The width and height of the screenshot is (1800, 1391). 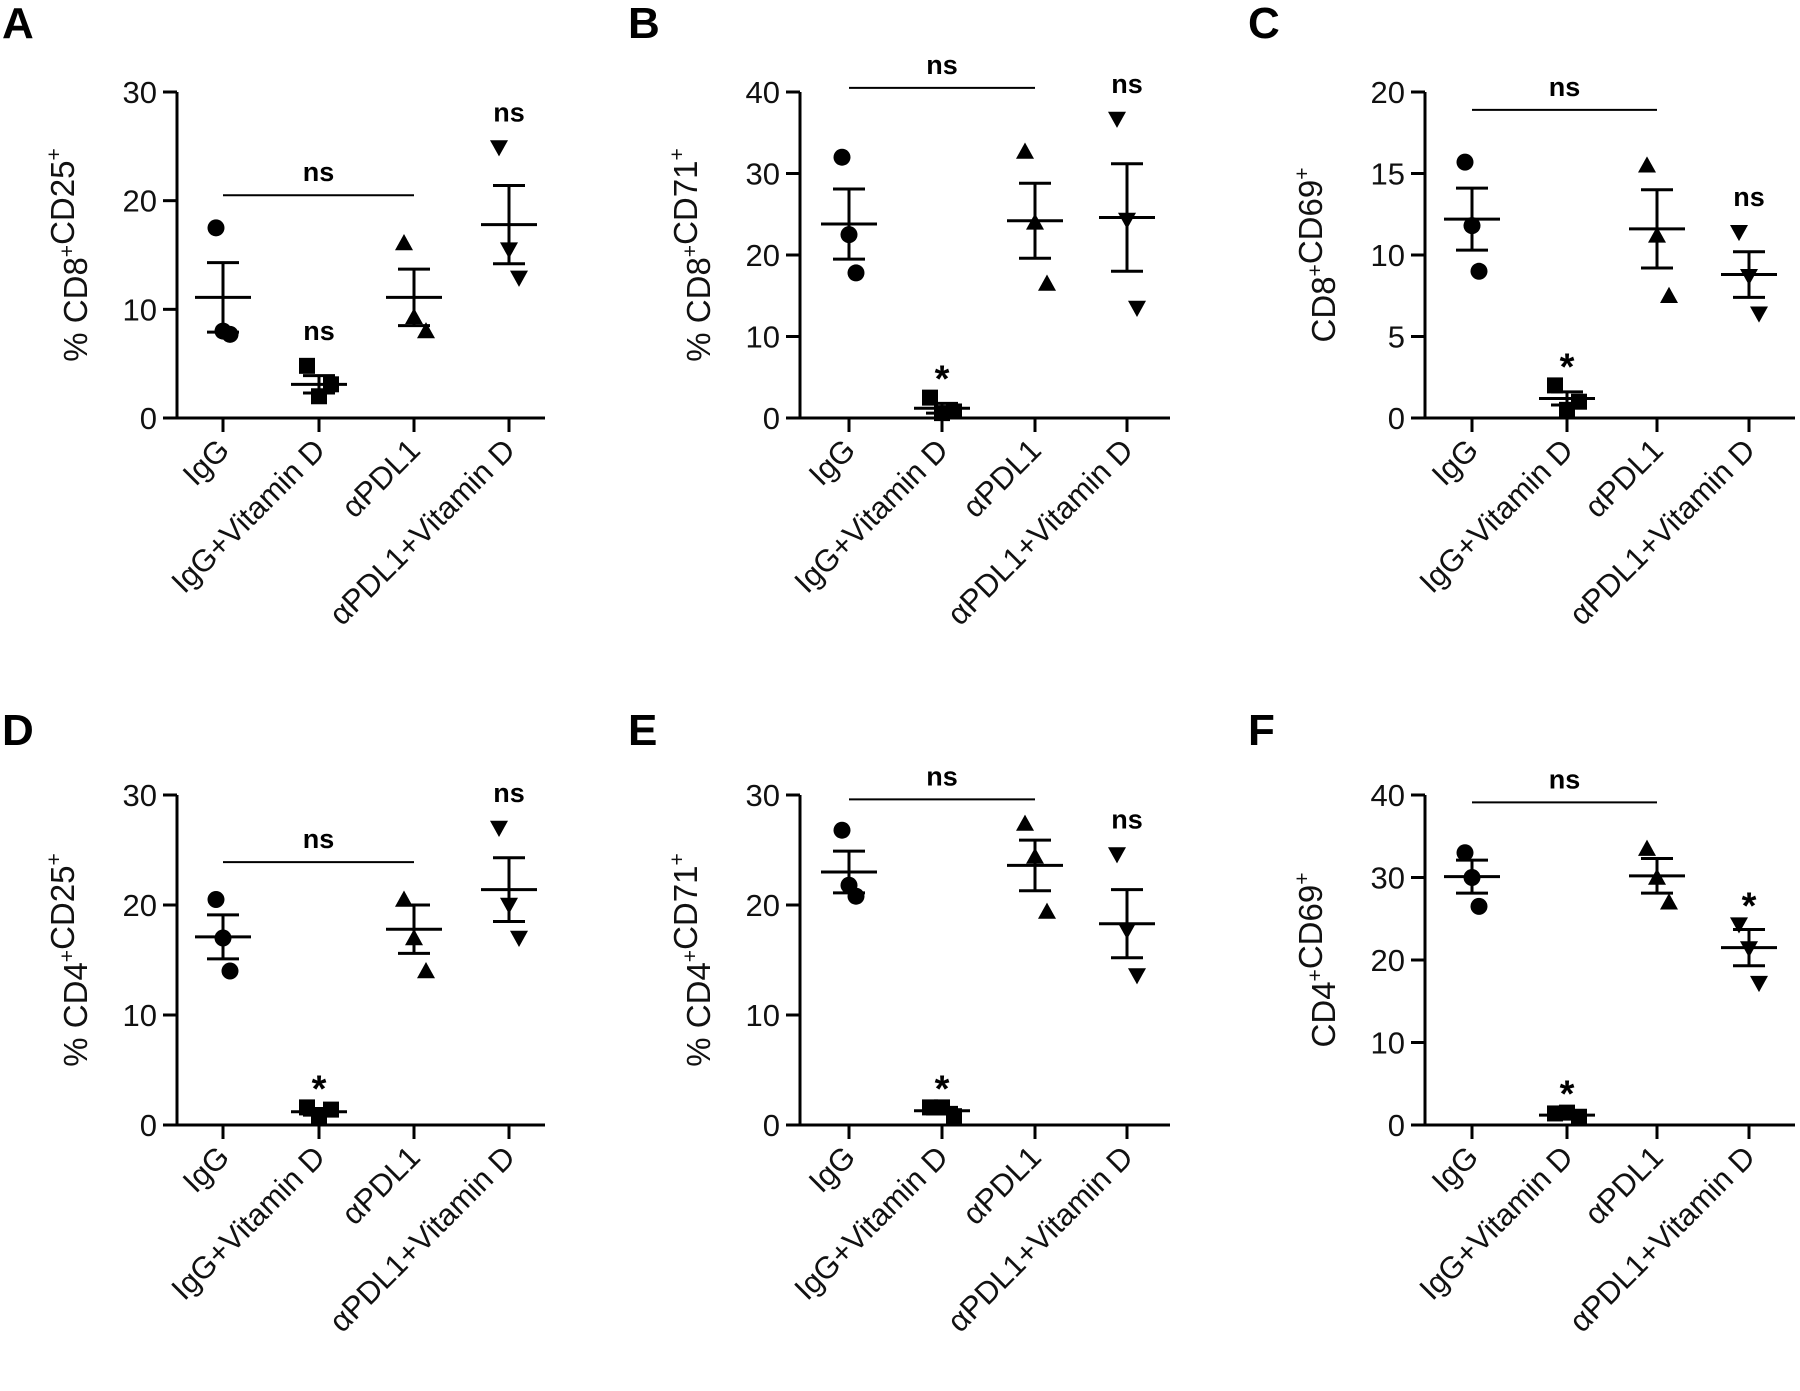 What do you see at coordinates (1388, 174) in the screenshot?
I see `y-tick-label: 15` at bounding box center [1388, 174].